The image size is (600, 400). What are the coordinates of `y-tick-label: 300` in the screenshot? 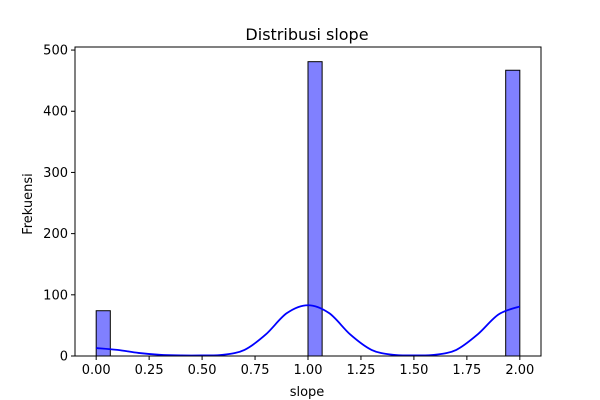 It's located at (55, 173).